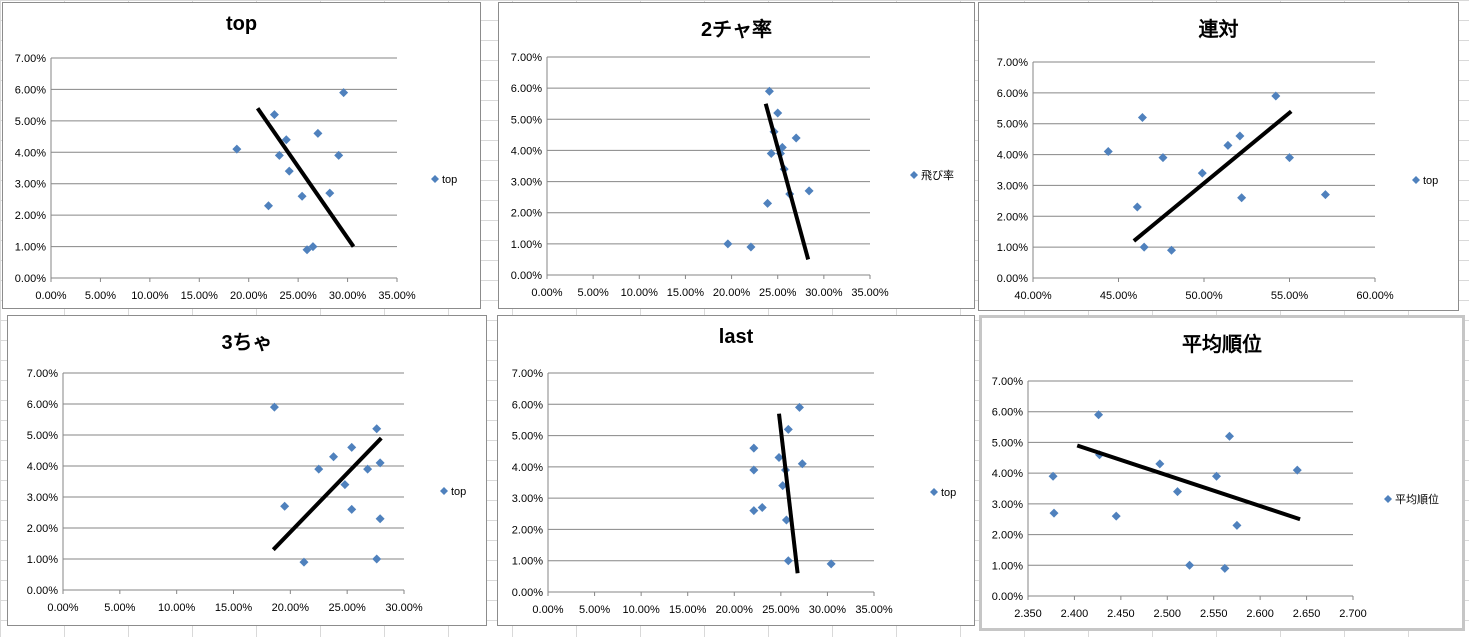 The image size is (1469, 637). Describe the element at coordinates (1218, 30) in the screenshot. I see `chart-title: 連対` at that location.